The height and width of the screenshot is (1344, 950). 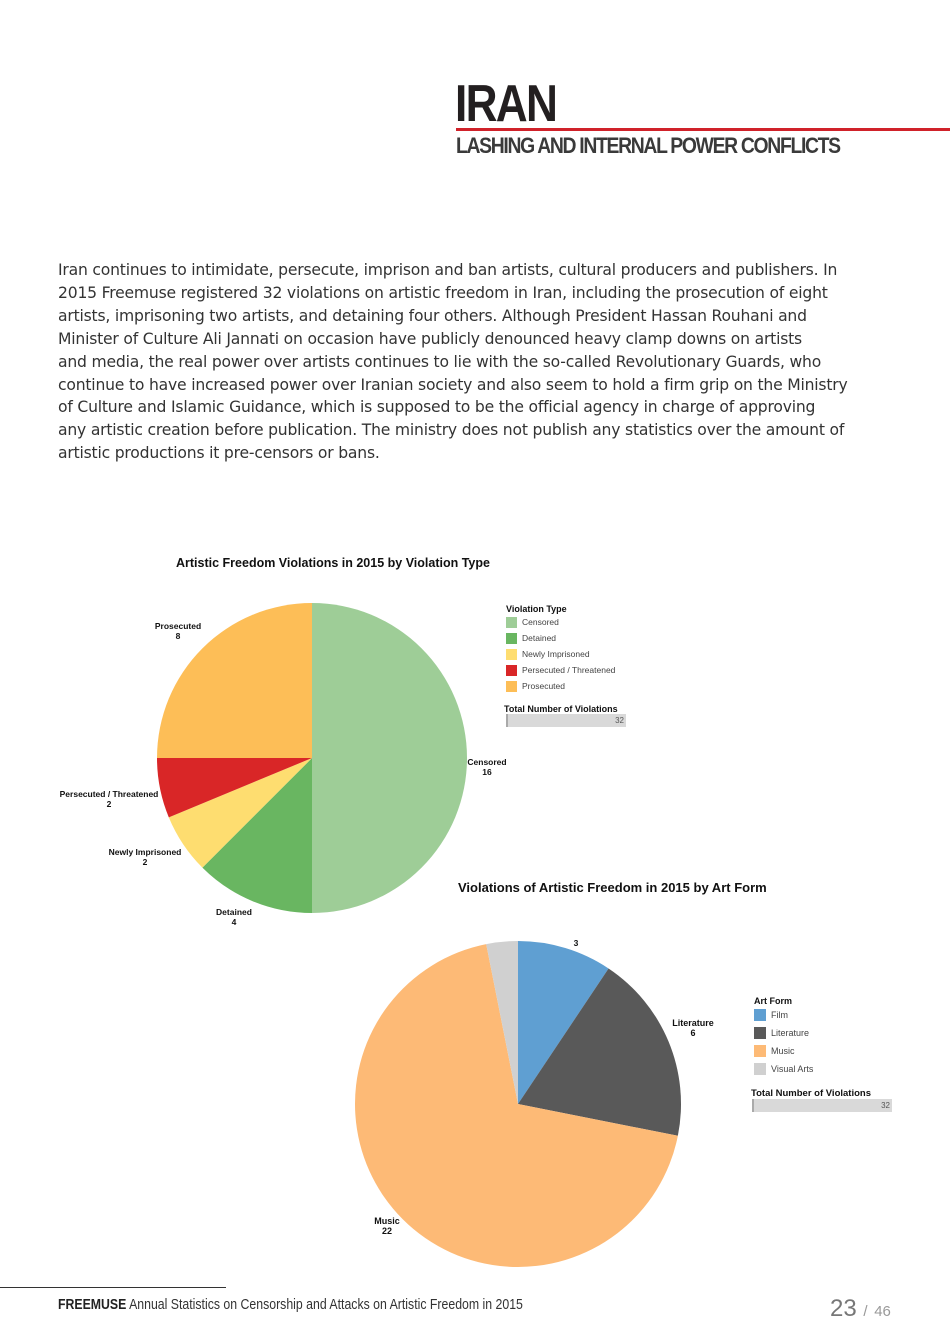 I want to click on chart2-slice-literature, so click(x=599, y=1052).